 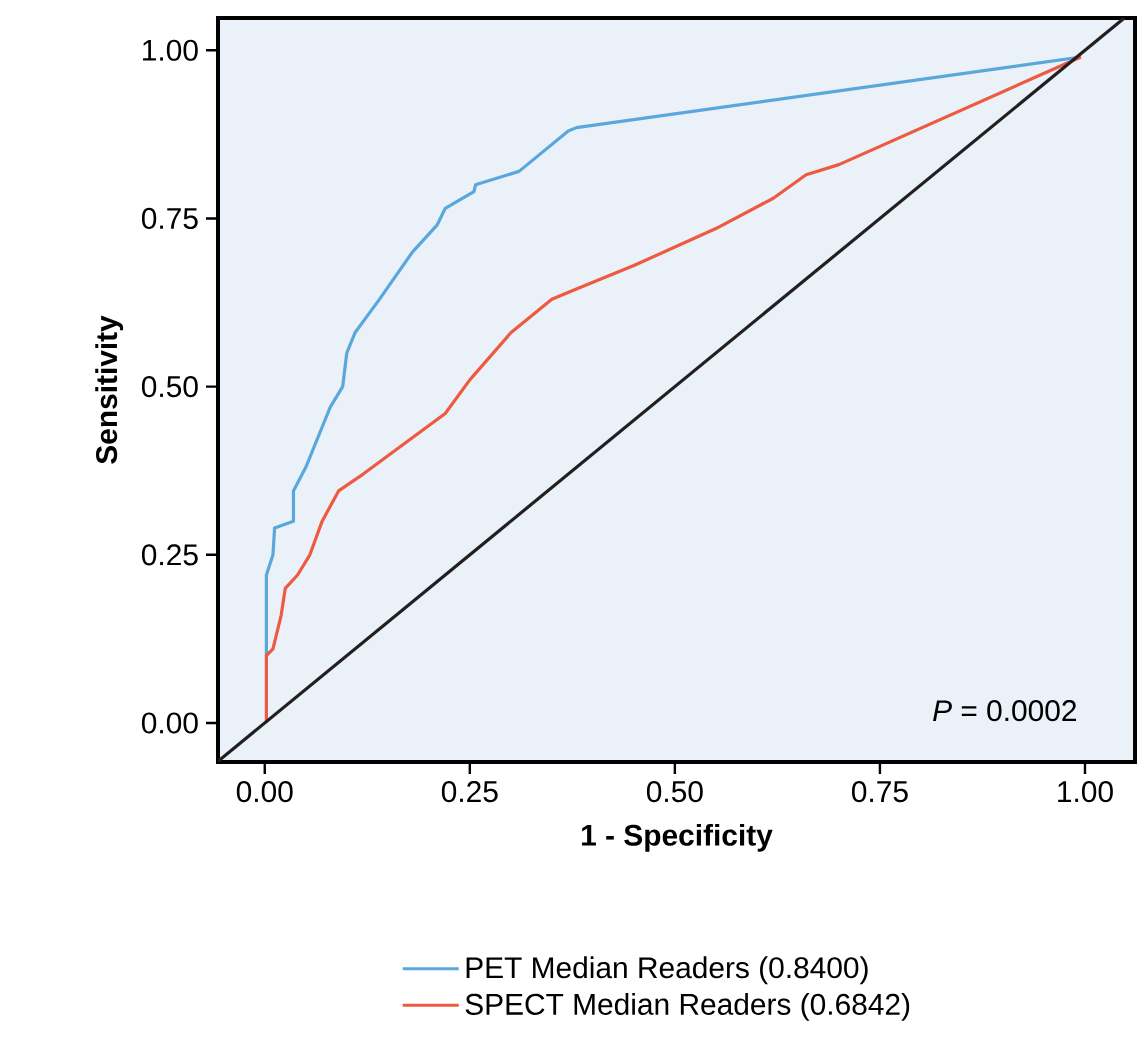 I want to click on y-tick-label: 0.75, so click(x=169, y=218).